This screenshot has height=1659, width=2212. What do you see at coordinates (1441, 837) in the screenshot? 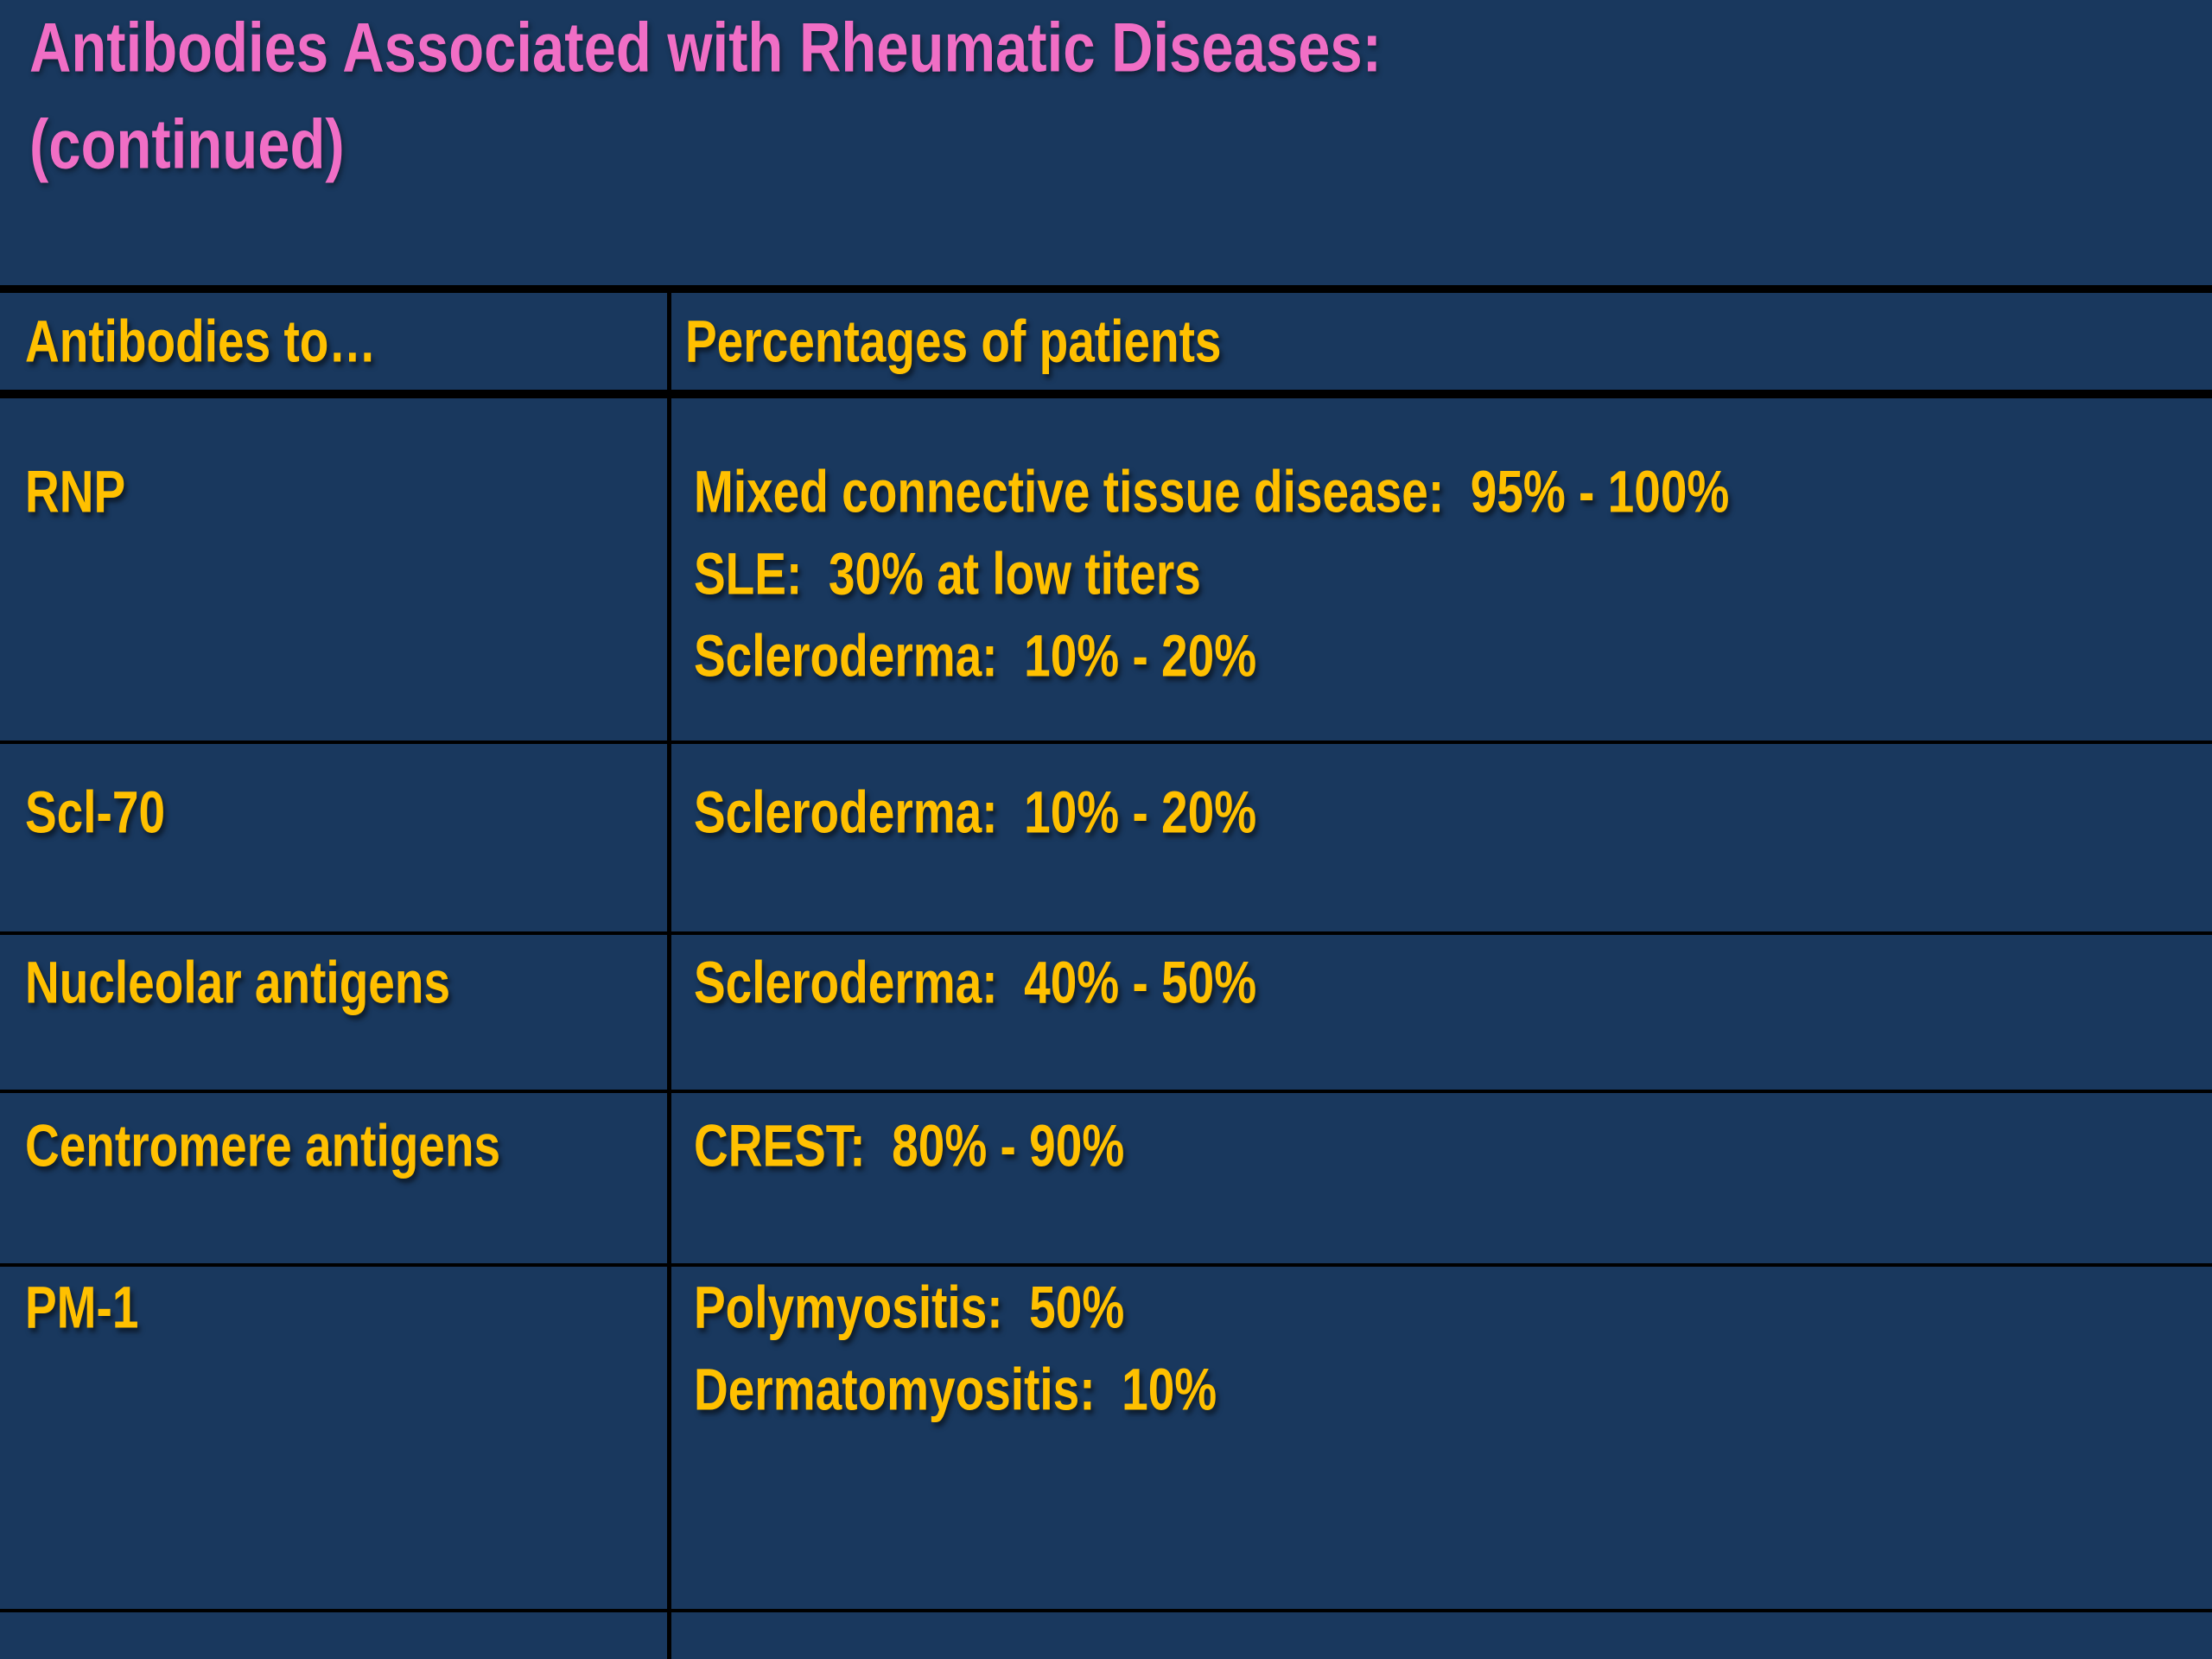
I see `percentages-cell: Scleroderma: 10% - 20%` at bounding box center [1441, 837].